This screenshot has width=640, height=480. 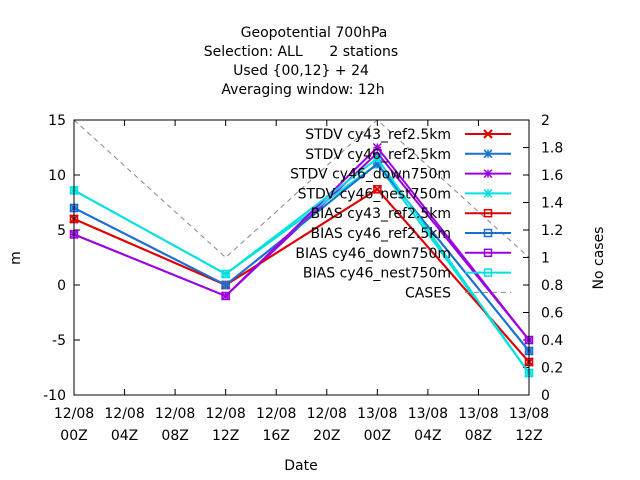 What do you see at coordinates (54, 396) in the screenshot?
I see `y-tick-label: -10` at bounding box center [54, 396].